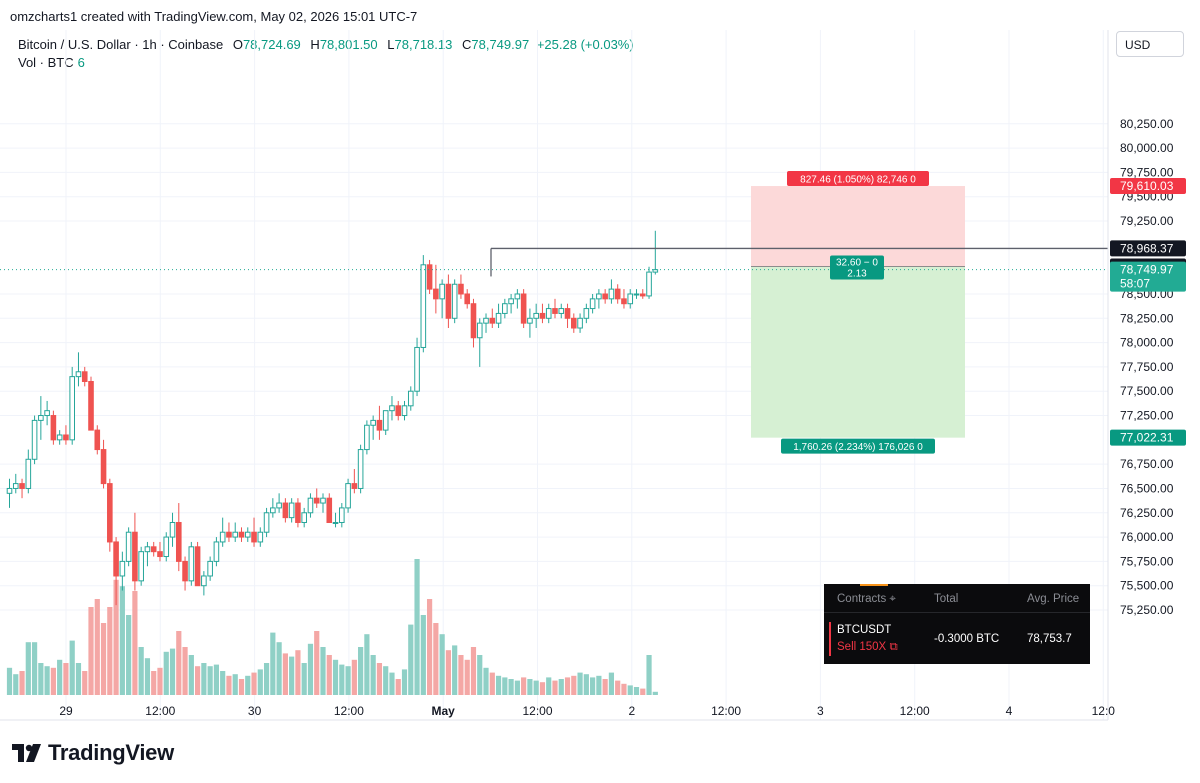 This screenshot has height=783, width=1200. Describe the element at coordinates (500, 44) in the screenshot. I see `close-value: 78,749.97` at that location.